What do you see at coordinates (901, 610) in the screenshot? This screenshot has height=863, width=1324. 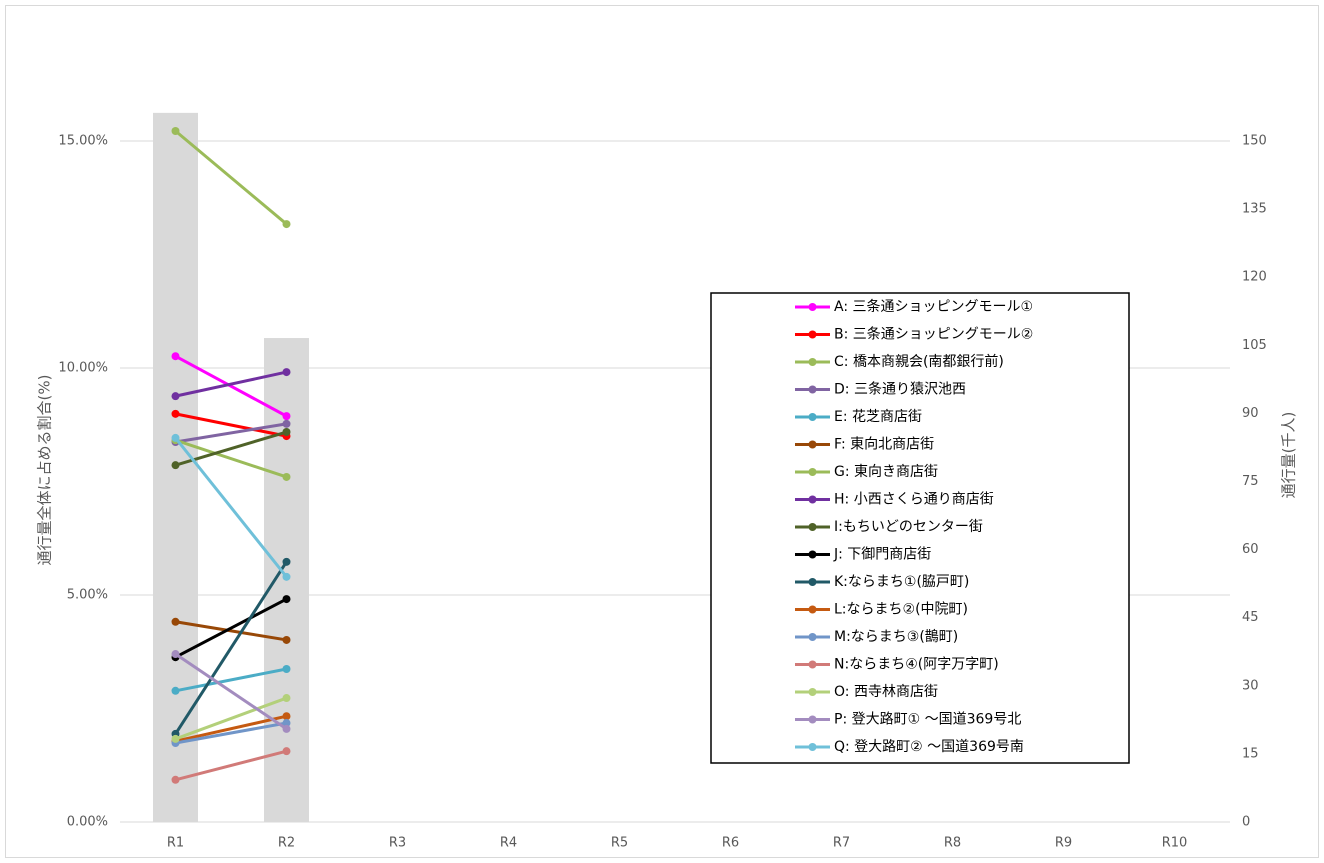 I see `legend-label: L:ならまち②(中院町)` at bounding box center [901, 610].